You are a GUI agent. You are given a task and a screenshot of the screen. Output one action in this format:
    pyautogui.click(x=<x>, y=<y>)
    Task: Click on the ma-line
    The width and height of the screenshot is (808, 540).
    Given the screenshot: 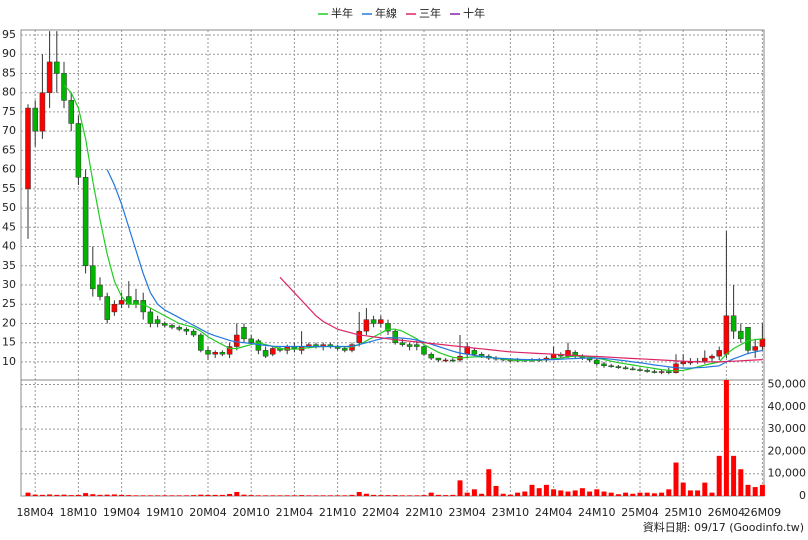 What is the action you would take?
    pyautogui.click(x=521, y=319)
    